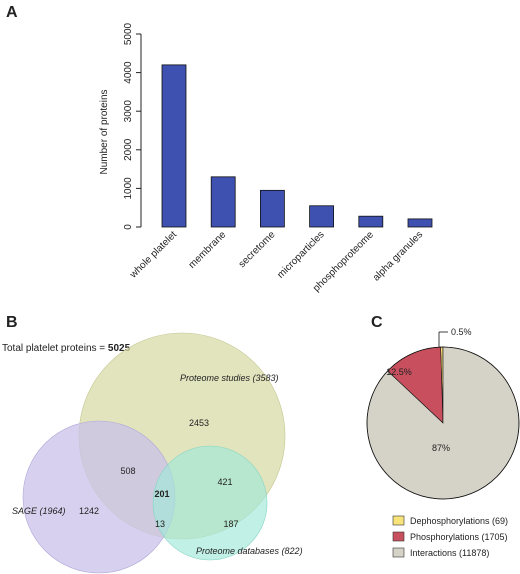 This screenshot has height=574, width=520. What do you see at coordinates (398, 552) in the screenshot?
I see `legend-swatch-interactions` at bounding box center [398, 552].